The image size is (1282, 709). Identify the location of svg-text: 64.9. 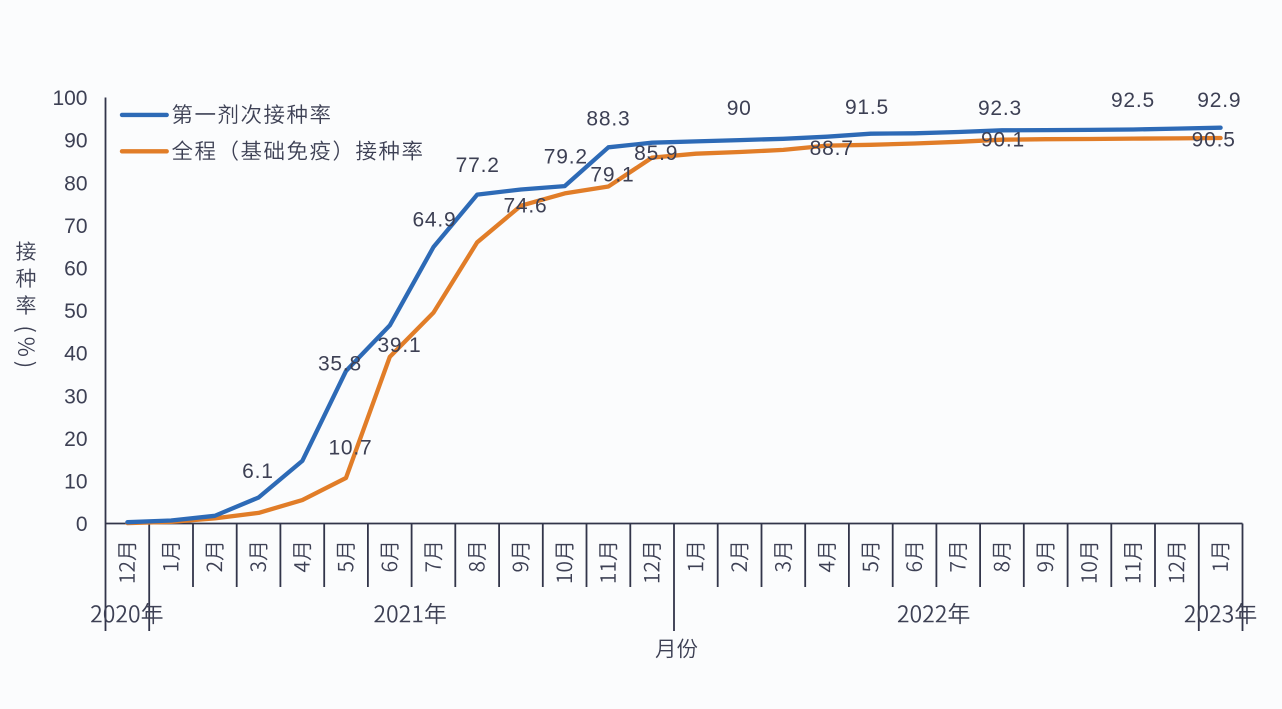
(434, 220).